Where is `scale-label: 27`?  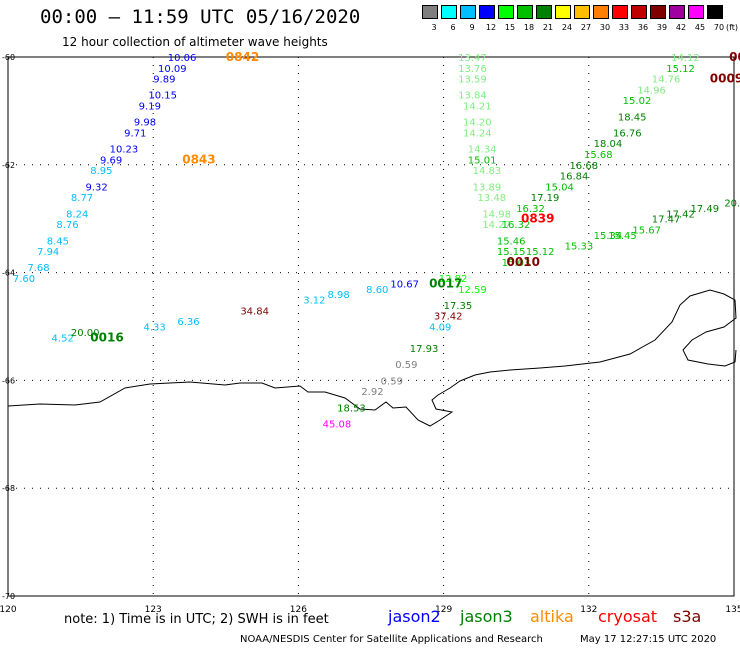 scale-label: 27 is located at coordinates (586, 27).